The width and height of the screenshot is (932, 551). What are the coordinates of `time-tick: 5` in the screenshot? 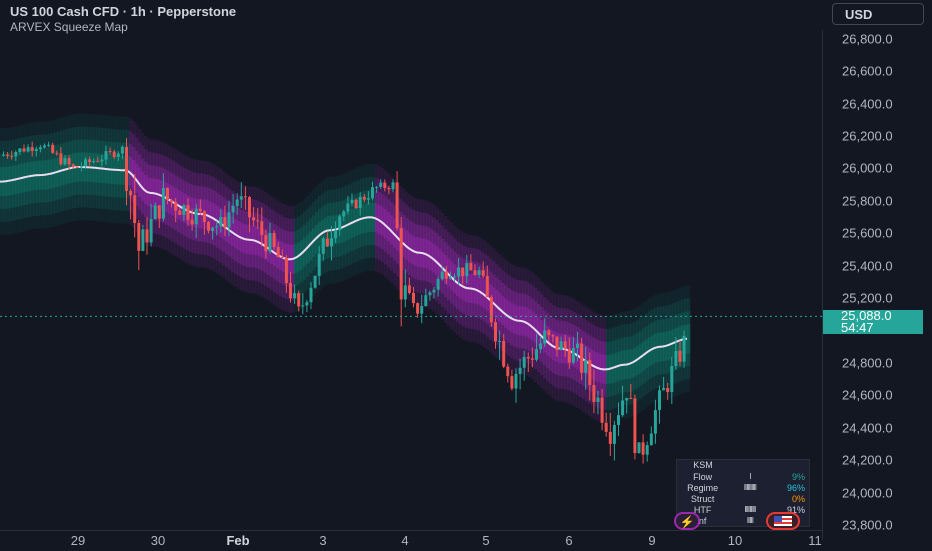 It's located at (486, 540).